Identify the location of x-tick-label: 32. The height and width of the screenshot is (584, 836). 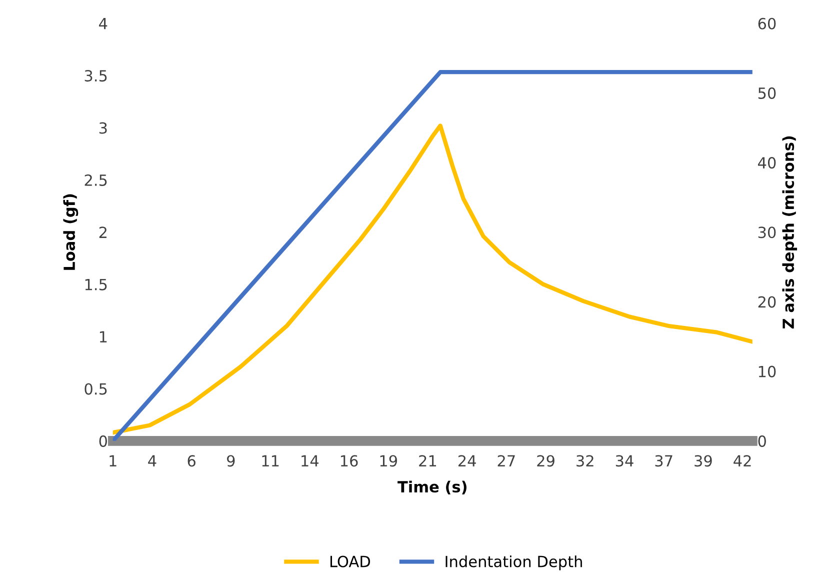
(585, 461).